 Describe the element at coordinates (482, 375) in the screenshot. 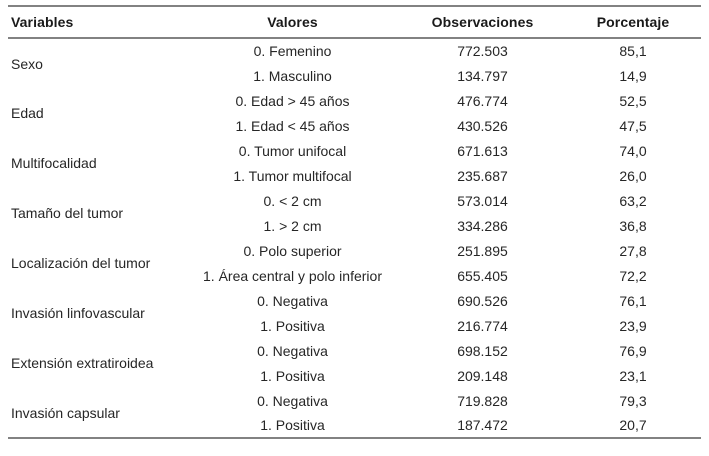

I see `observaciones-cell: 209.148` at that location.